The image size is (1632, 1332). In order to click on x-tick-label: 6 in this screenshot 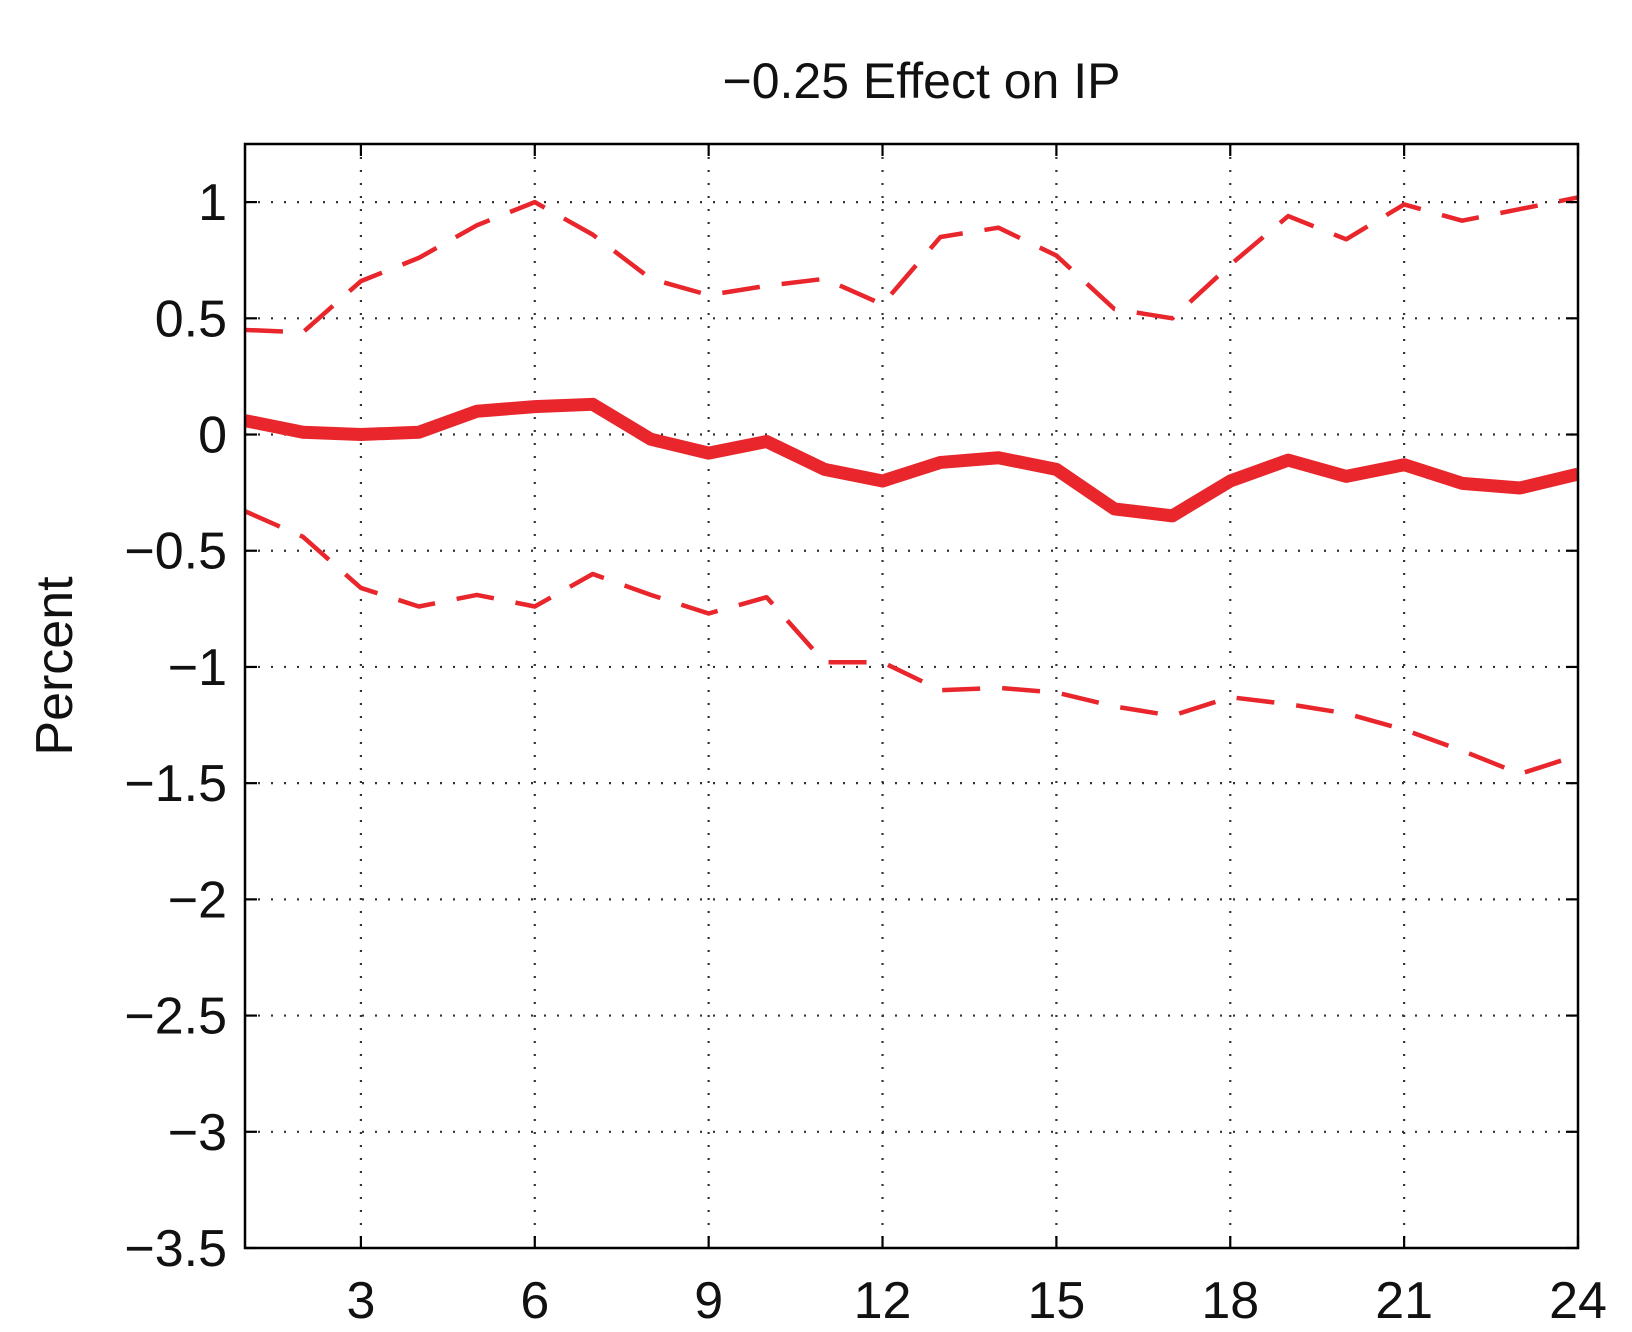, I will do `click(534, 1301)`.